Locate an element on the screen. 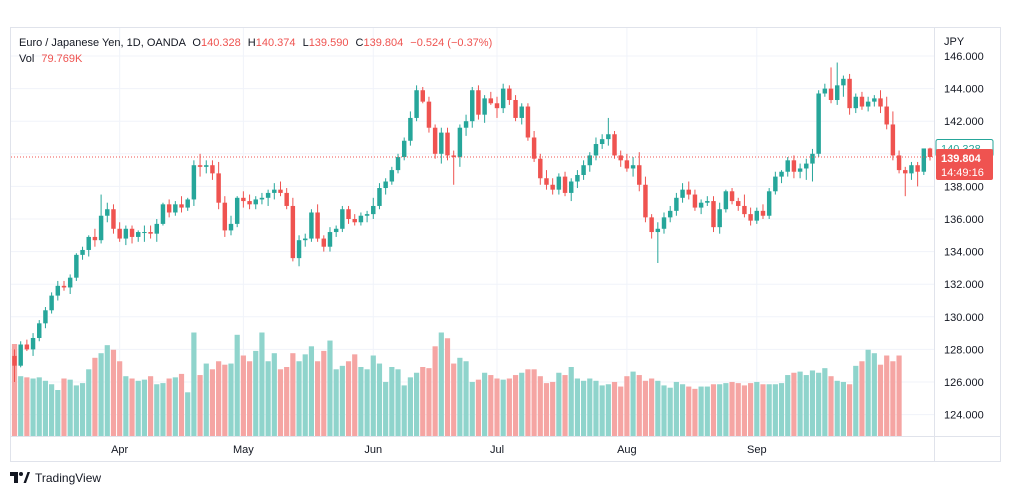  symbol-title: Euro / Japanese Yen, 1D, OANDA is located at coordinates (102, 43).